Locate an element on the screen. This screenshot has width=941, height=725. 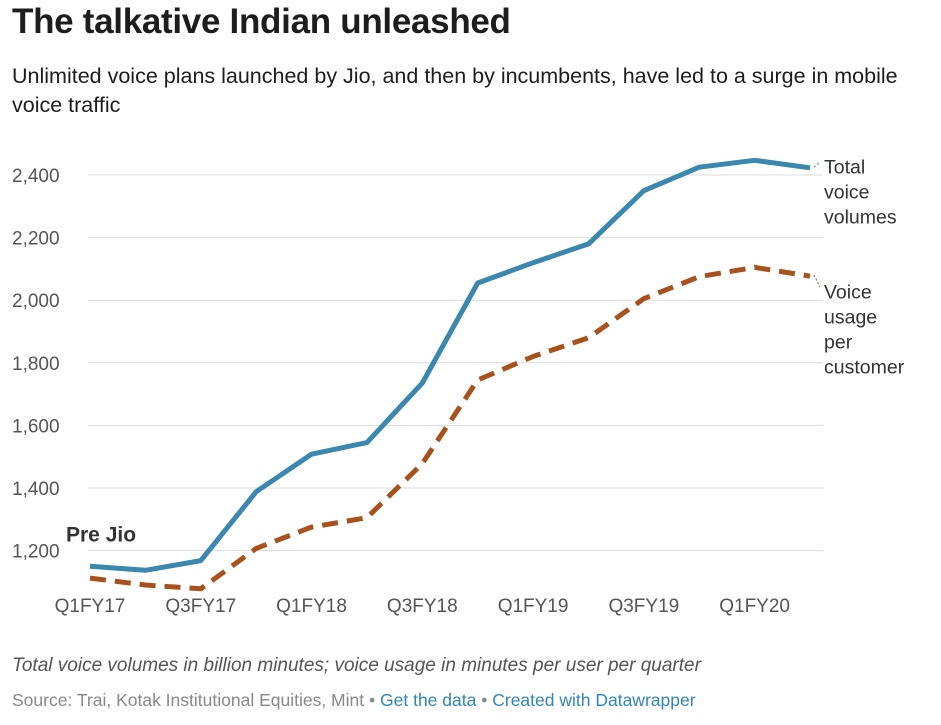
y-tick-label: 1,800 is located at coordinates (36, 364).